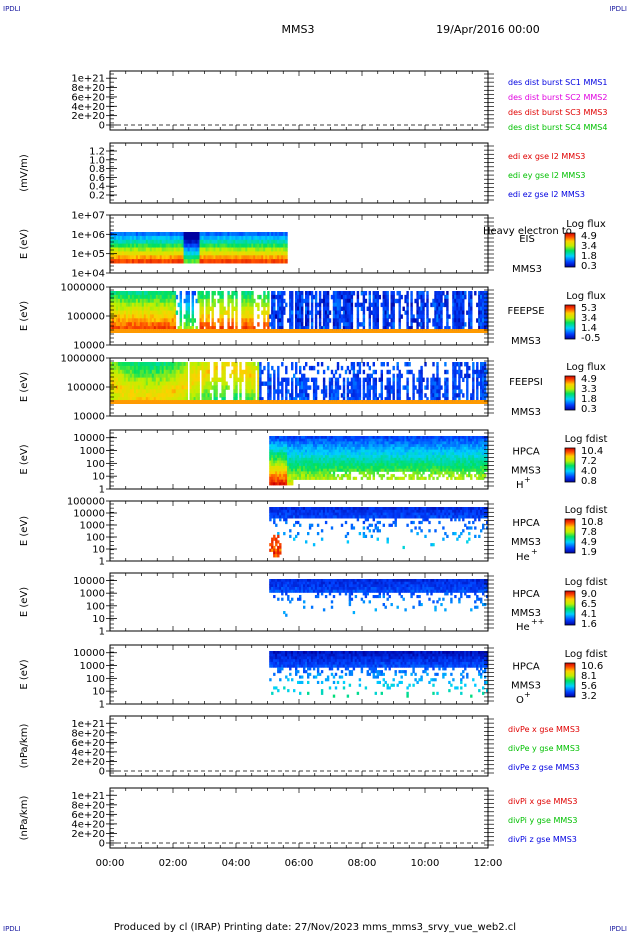 The height and width of the screenshot is (934, 630). What do you see at coordinates (298, 29) in the screenshot?
I see `spacecraft-title: MMS3` at bounding box center [298, 29].